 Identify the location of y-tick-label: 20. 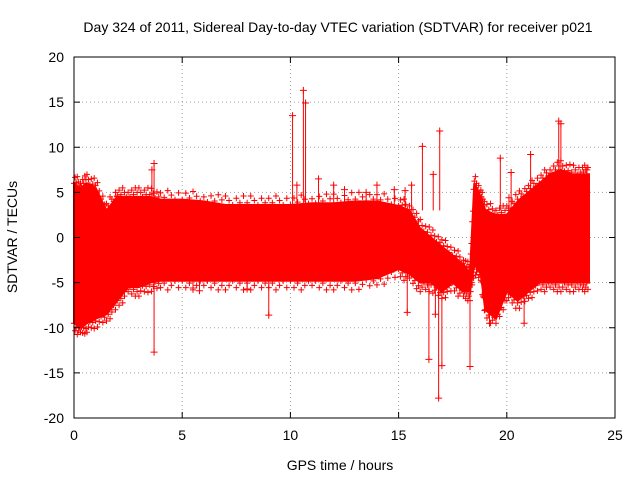
(56, 57).